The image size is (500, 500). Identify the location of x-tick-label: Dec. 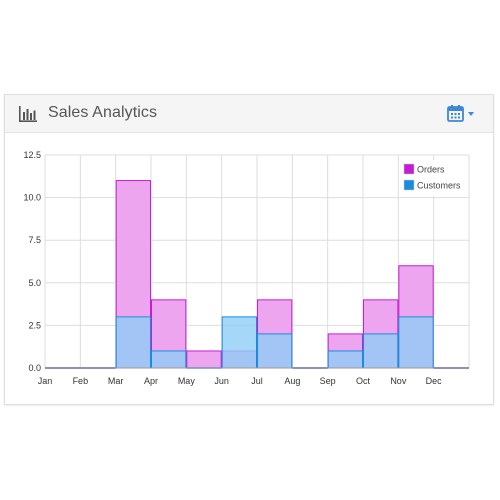
(434, 381).